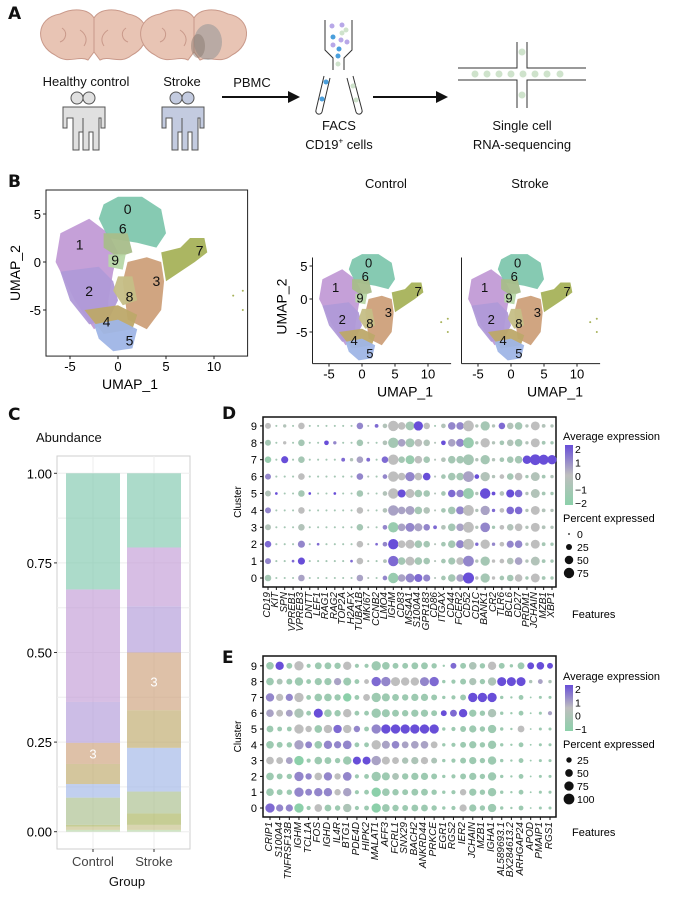 The height and width of the screenshot is (900, 674). I want to click on dot-cluster-5-AFF3, so click(386, 729).